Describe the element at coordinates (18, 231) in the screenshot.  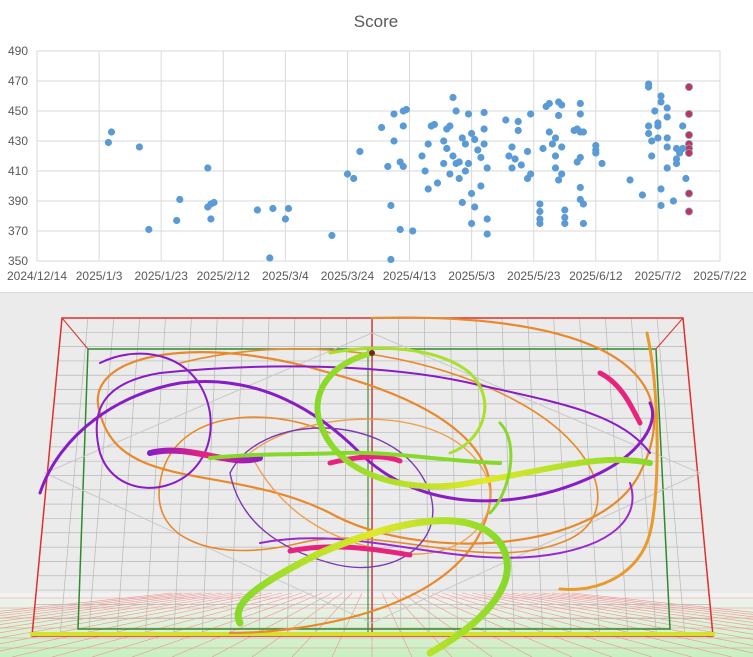
I see `y-tick-label: 370` at that location.